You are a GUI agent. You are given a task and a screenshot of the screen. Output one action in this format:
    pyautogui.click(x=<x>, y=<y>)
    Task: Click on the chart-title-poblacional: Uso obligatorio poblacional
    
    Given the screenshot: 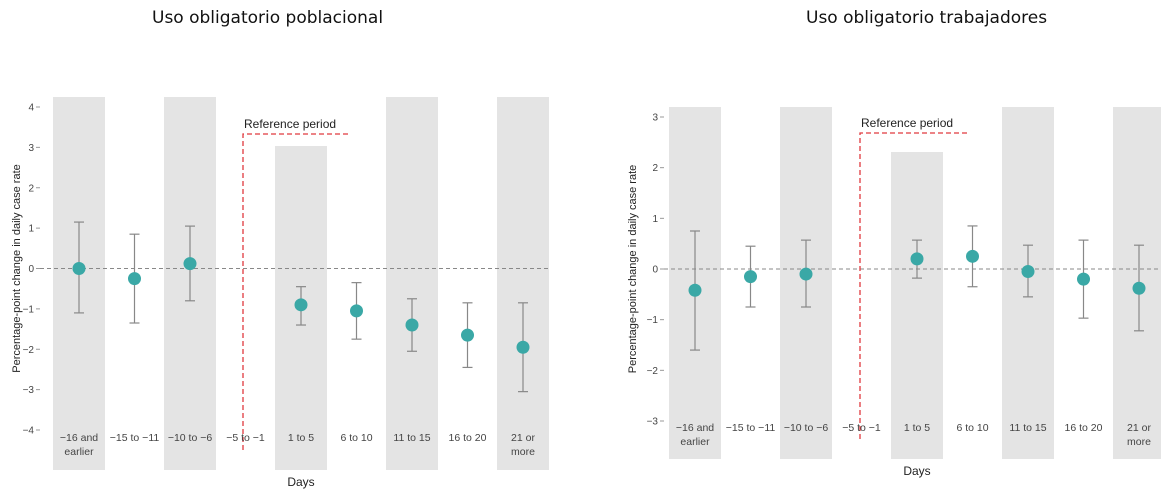 What is the action you would take?
    pyautogui.click(x=268, y=18)
    